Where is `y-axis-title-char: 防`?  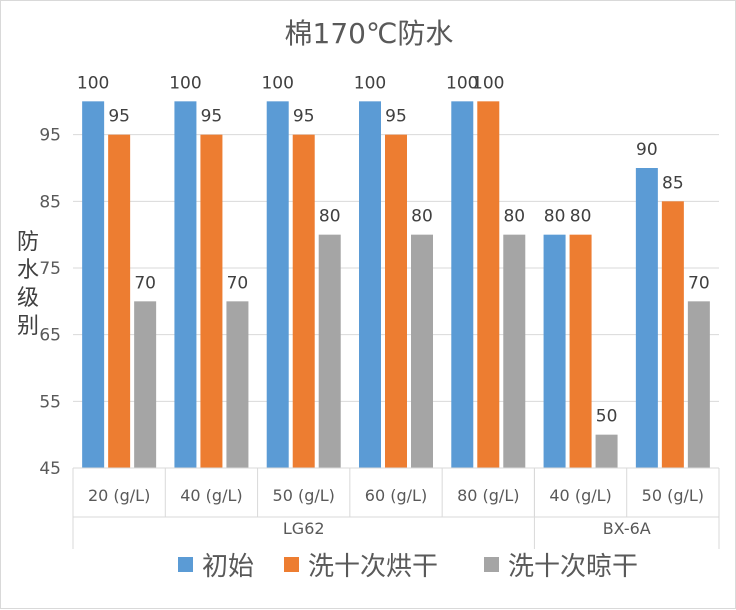 y-axis-title-char: 防 is located at coordinates (28, 242).